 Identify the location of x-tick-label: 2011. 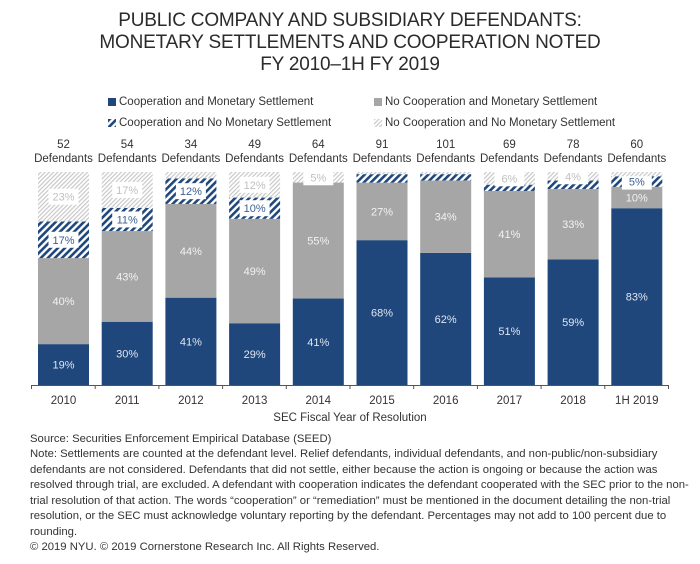
(127, 401).